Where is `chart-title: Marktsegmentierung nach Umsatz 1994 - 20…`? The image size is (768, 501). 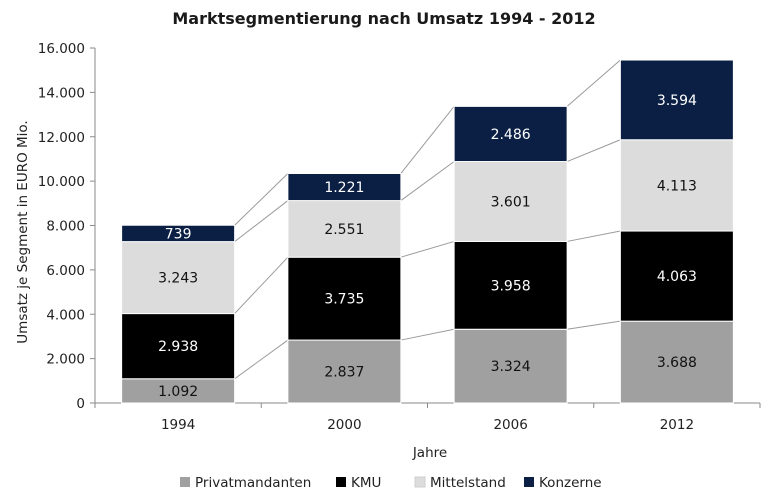
chart-title: Marktsegmentierung nach Umsatz 1994 - 20… is located at coordinates (383, 18).